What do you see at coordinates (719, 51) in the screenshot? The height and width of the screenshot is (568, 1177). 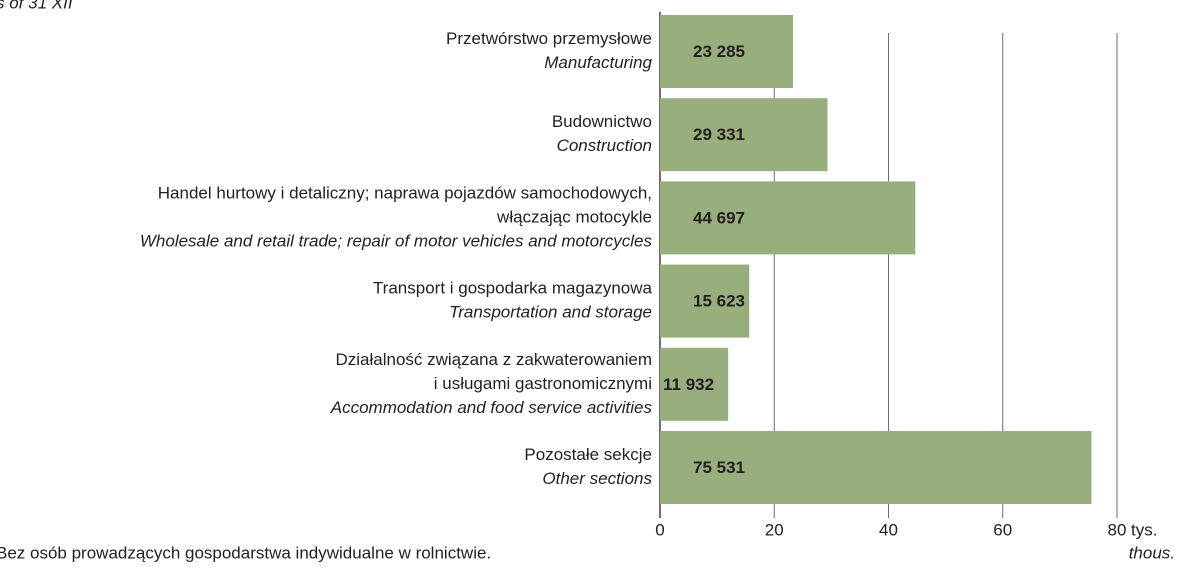 I see `value-label: 23 285` at bounding box center [719, 51].